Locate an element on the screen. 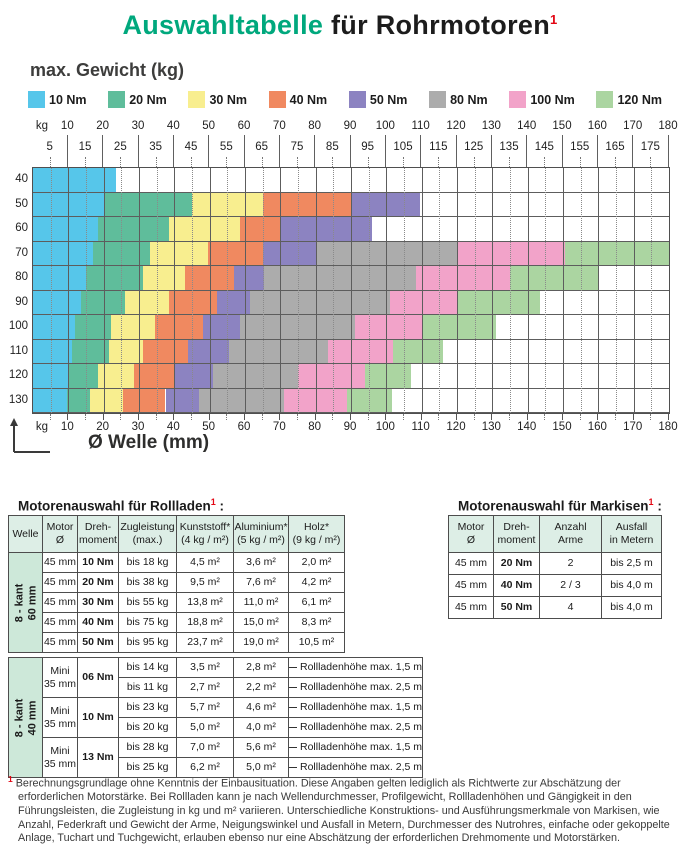 Image resolution: width=680 pixels, height=867 pixels. legend-item: 10 Nm is located at coordinates (57, 99).